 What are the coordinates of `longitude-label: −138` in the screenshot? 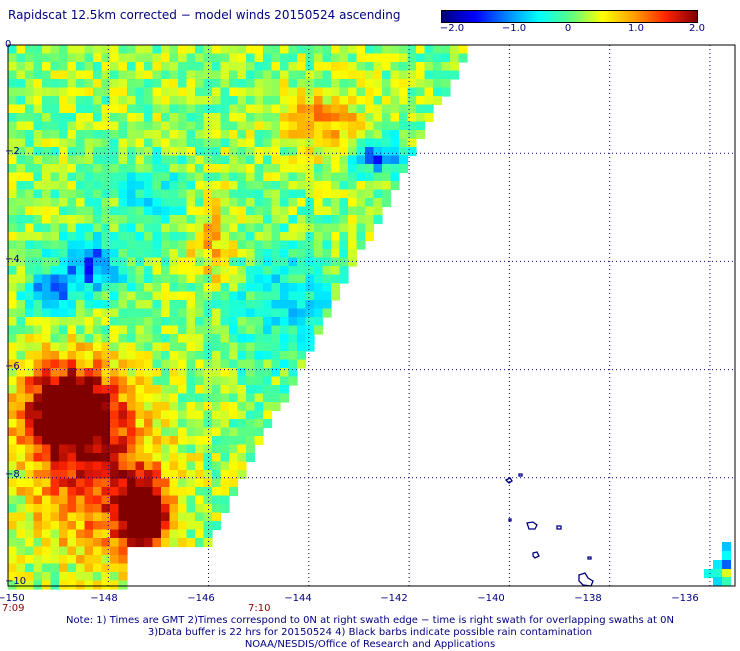 It's located at (588, 598).